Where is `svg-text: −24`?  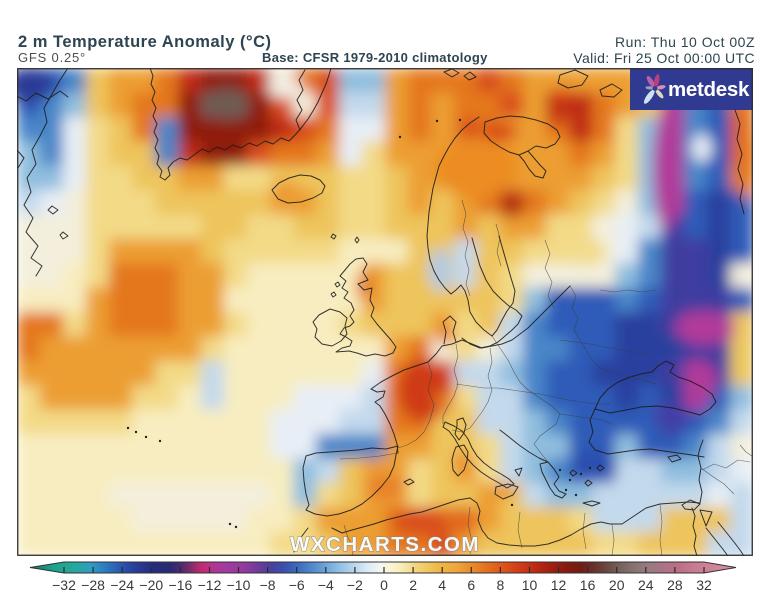
svg-text: −24 is located at coordinates (122, 585).